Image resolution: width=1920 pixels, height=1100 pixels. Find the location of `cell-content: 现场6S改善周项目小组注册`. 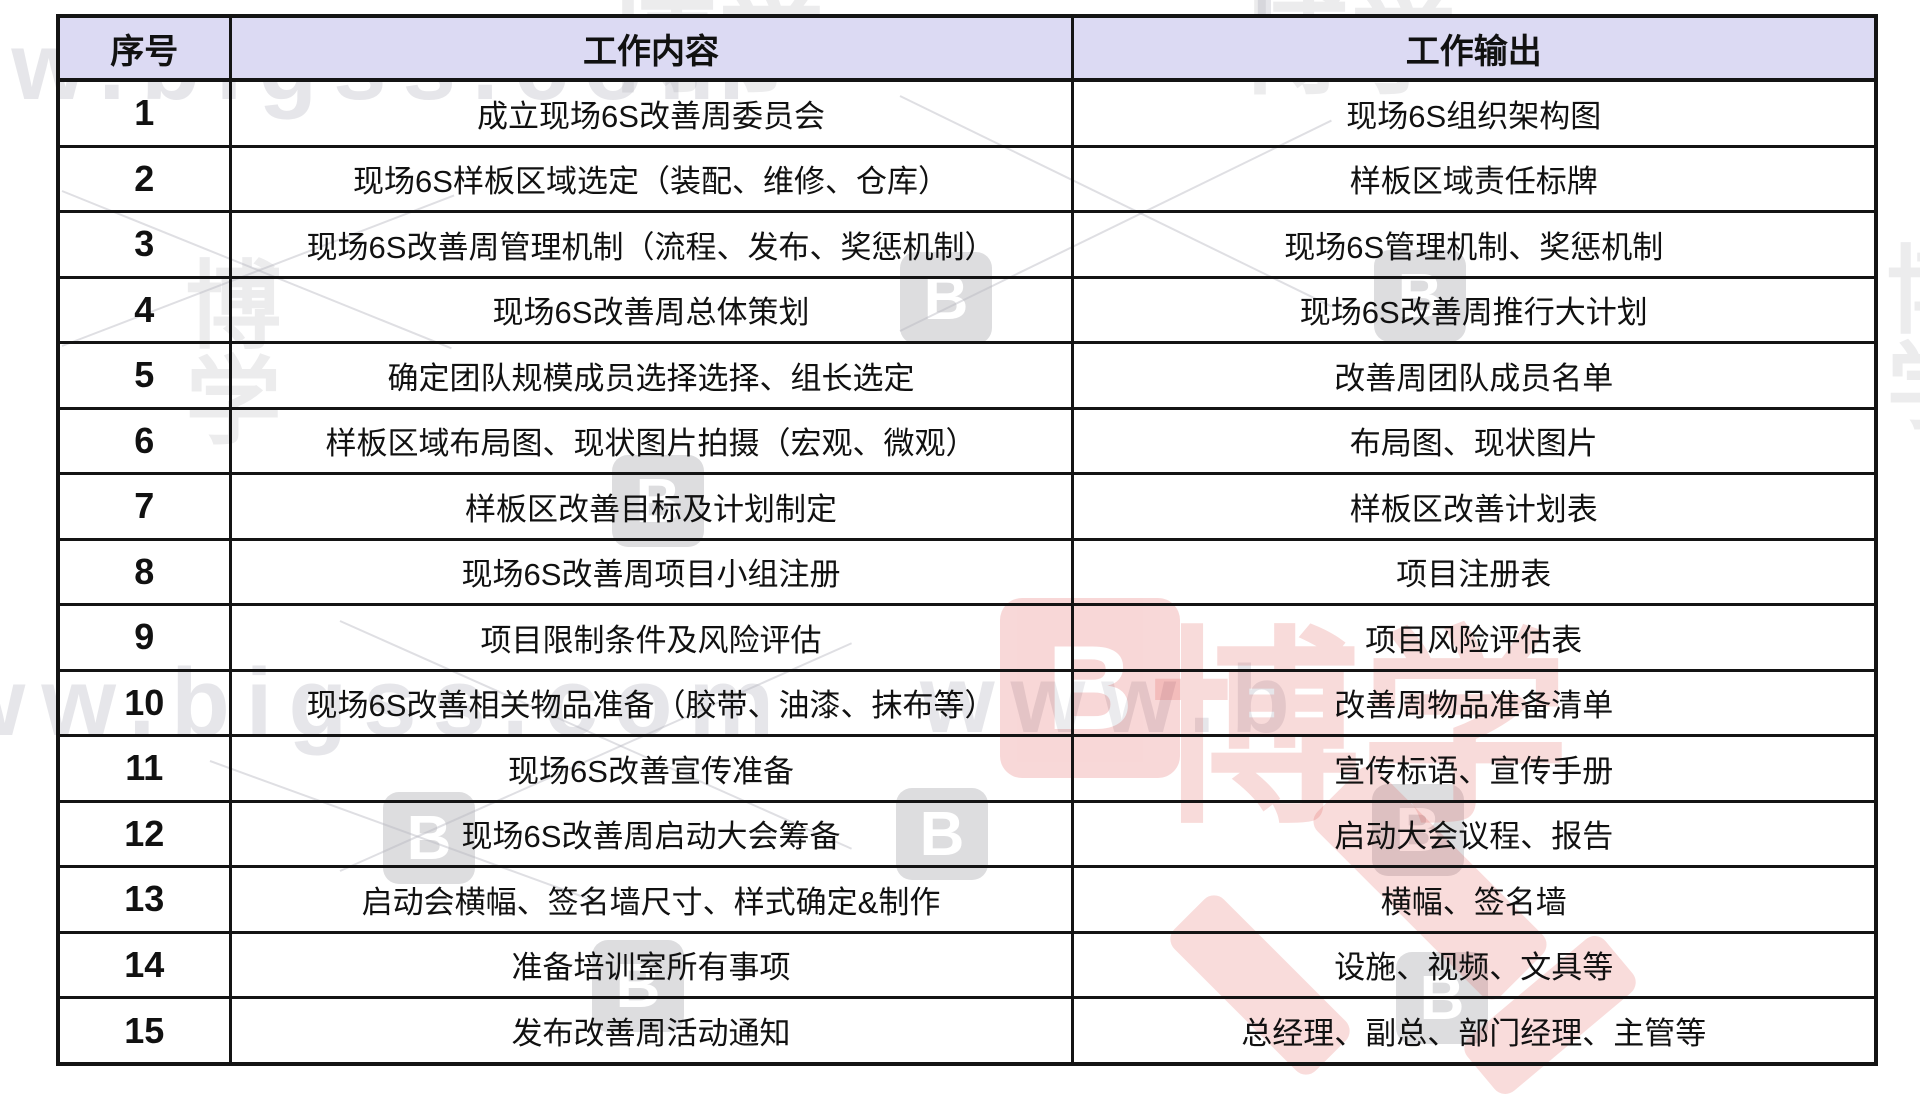

cell-content: 现场6S改善周项目小组注册 is located at coordinates (651, 572).